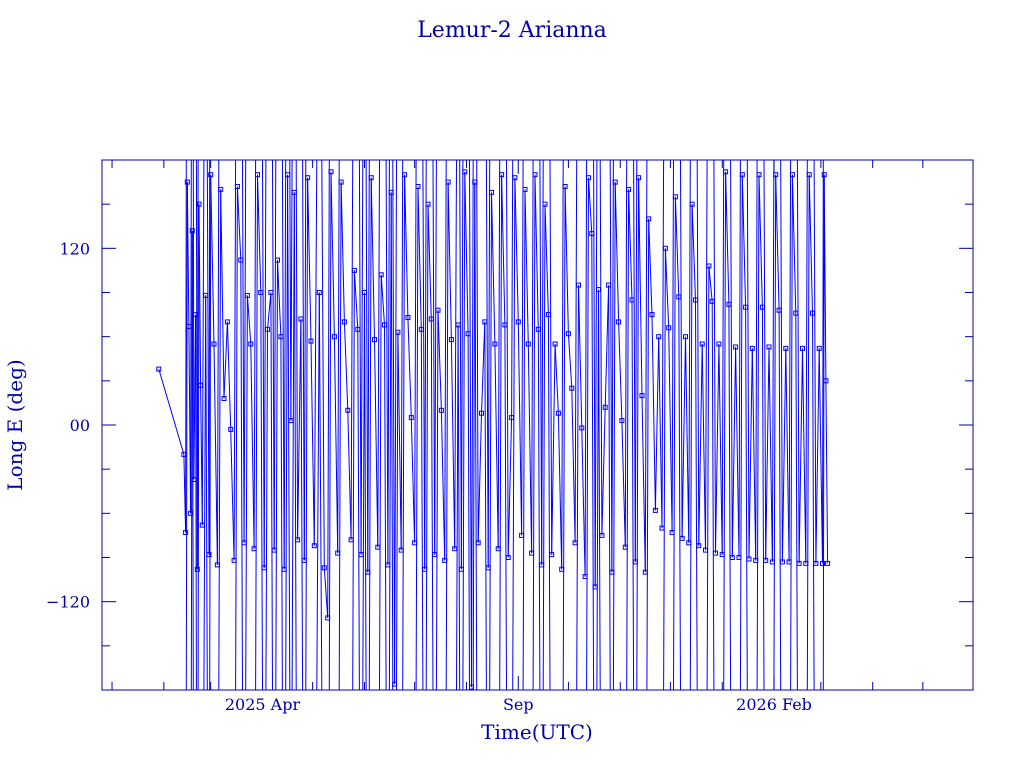  What do you see at coordinates (512, 30) in the screenshot?
I see `chart-title: Lemur-2 Arianna` at bounding box center [512, 30].